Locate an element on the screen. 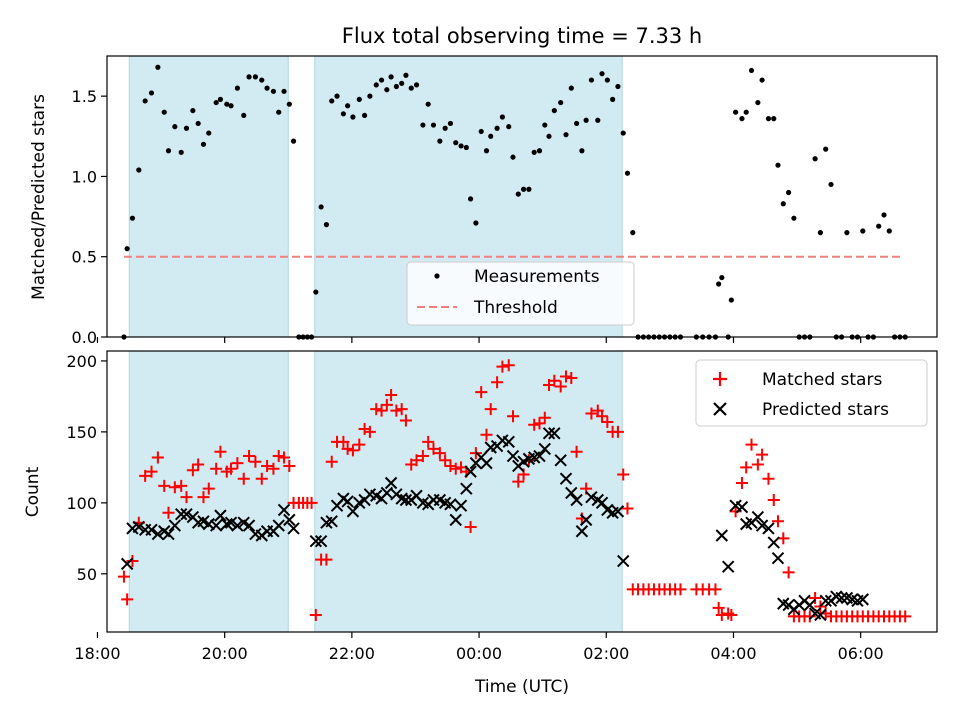 The height and width of the screenshot is (725, 960). y-tick-label-2: 150 is located at coordinates (81, 432).